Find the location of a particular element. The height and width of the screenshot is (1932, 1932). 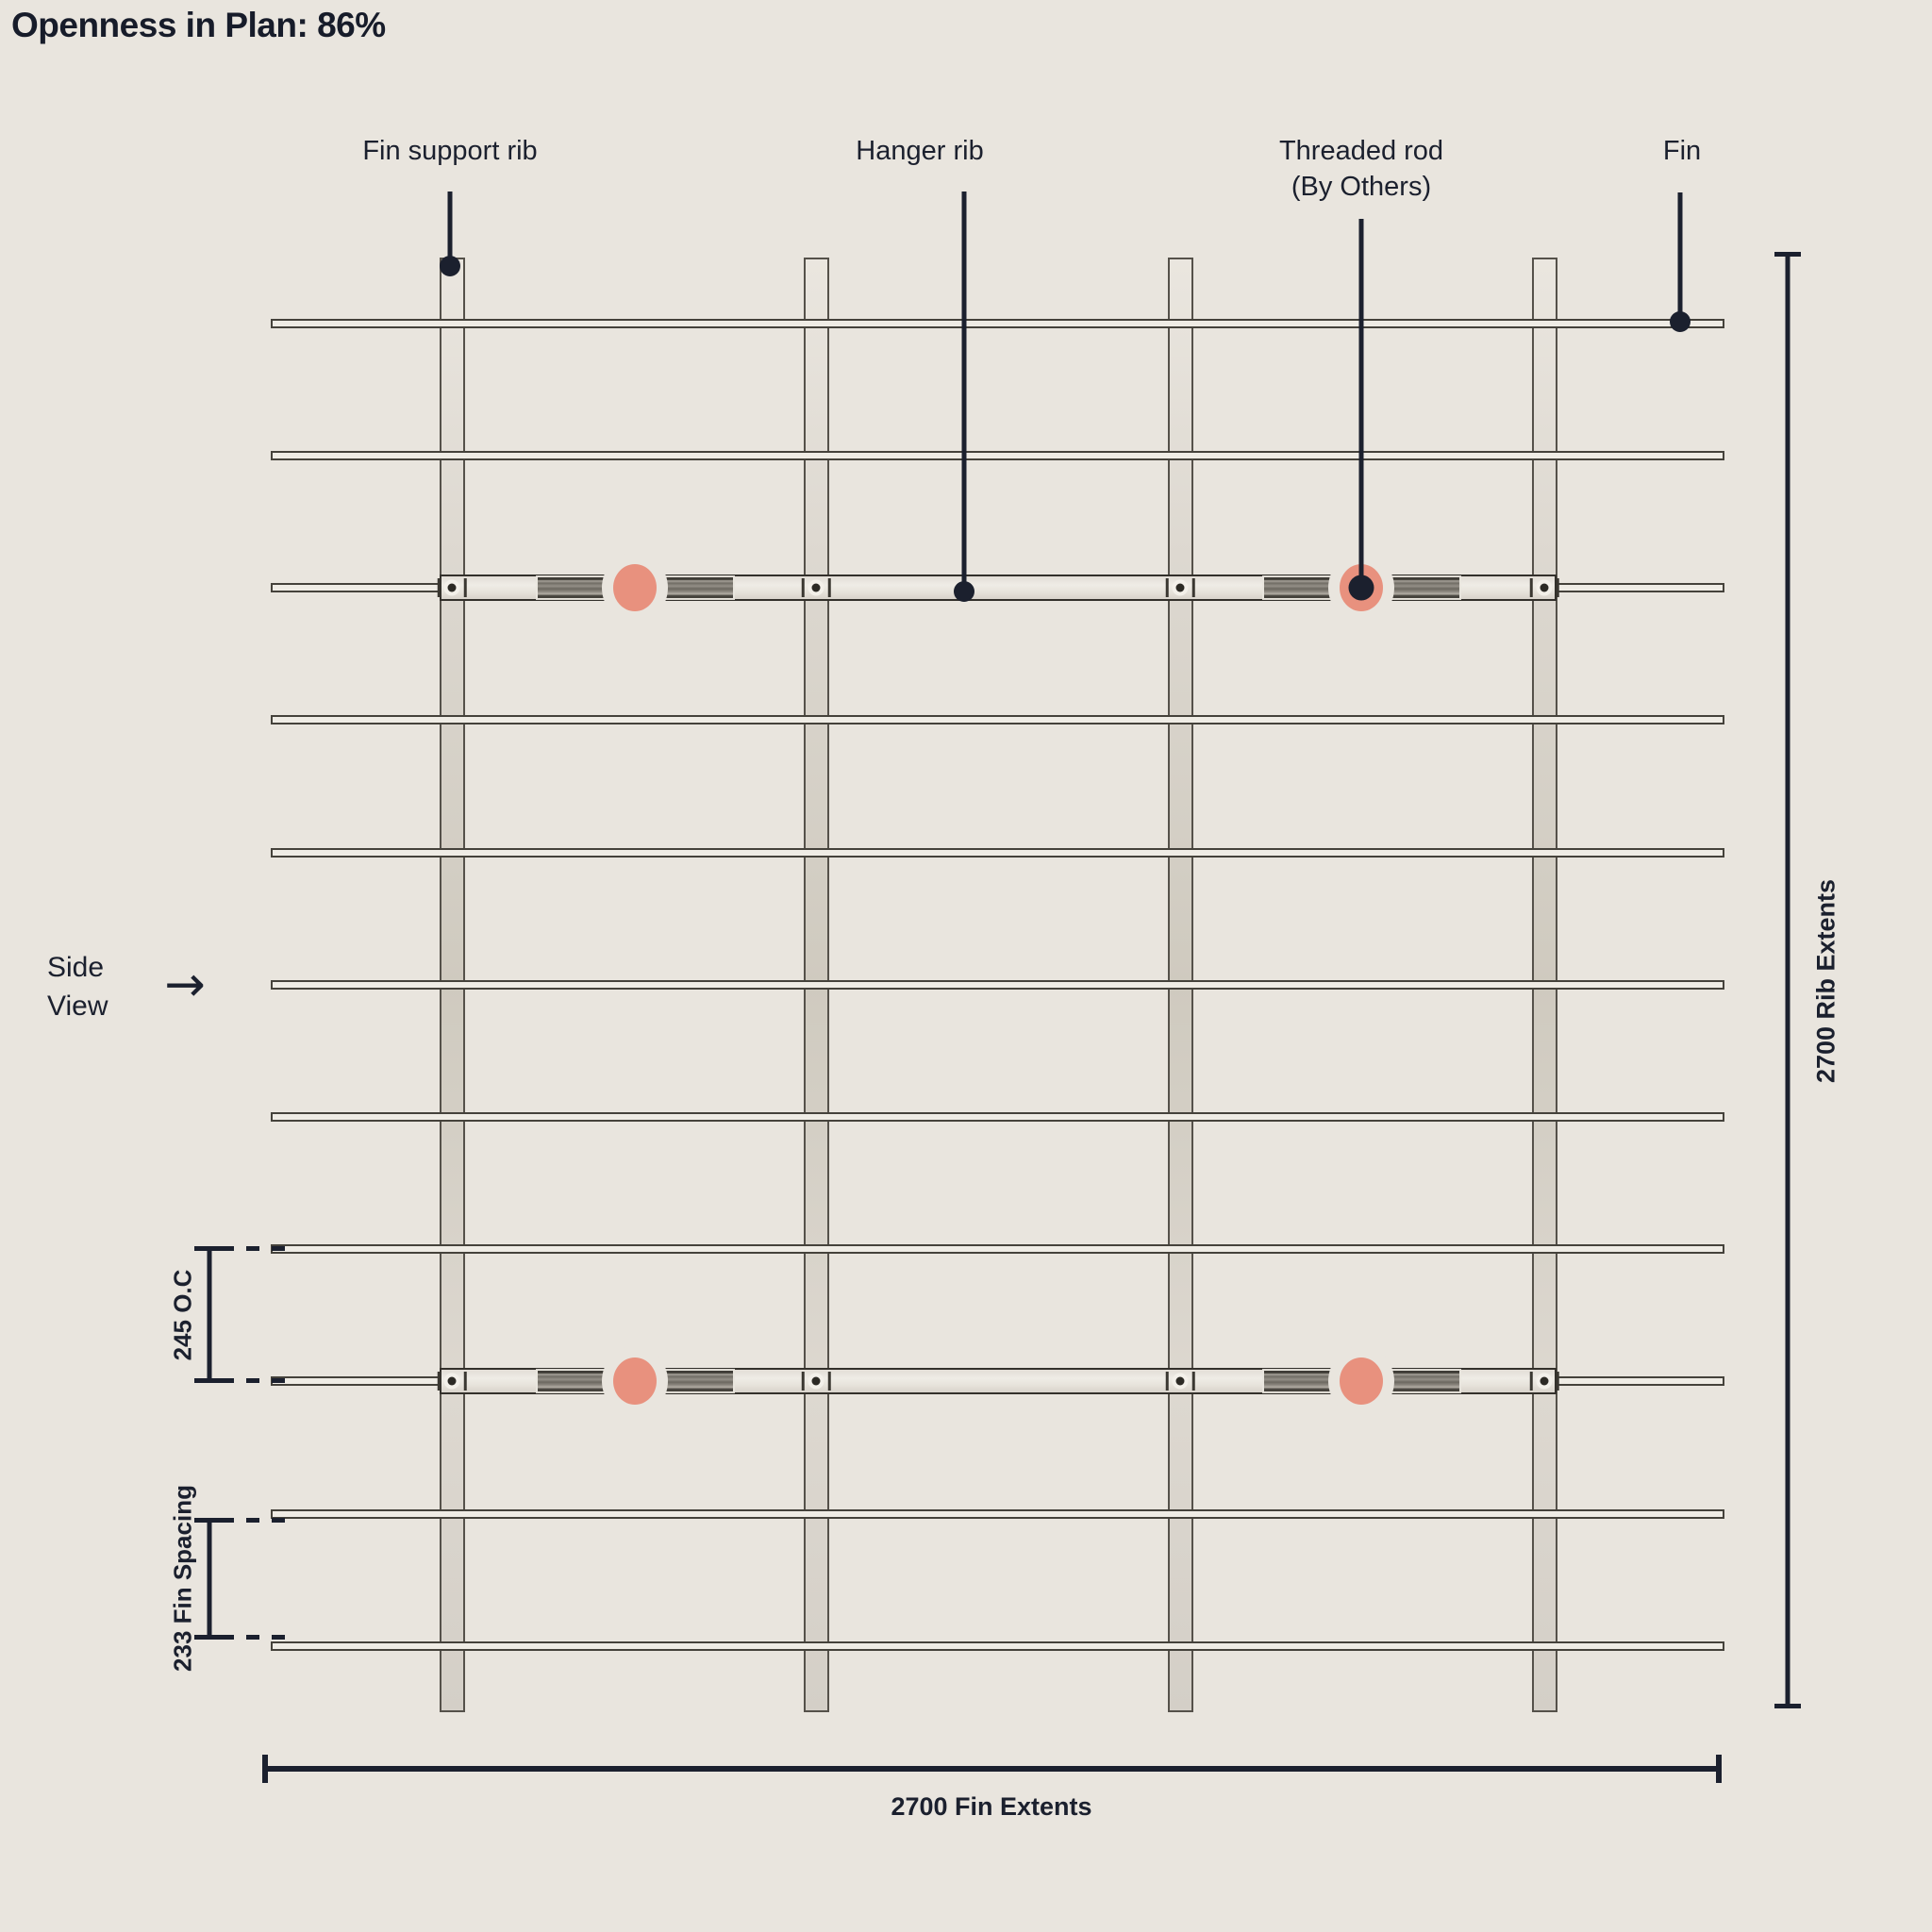

fin-extents-tick-left is located at coordinates (265, 1769).